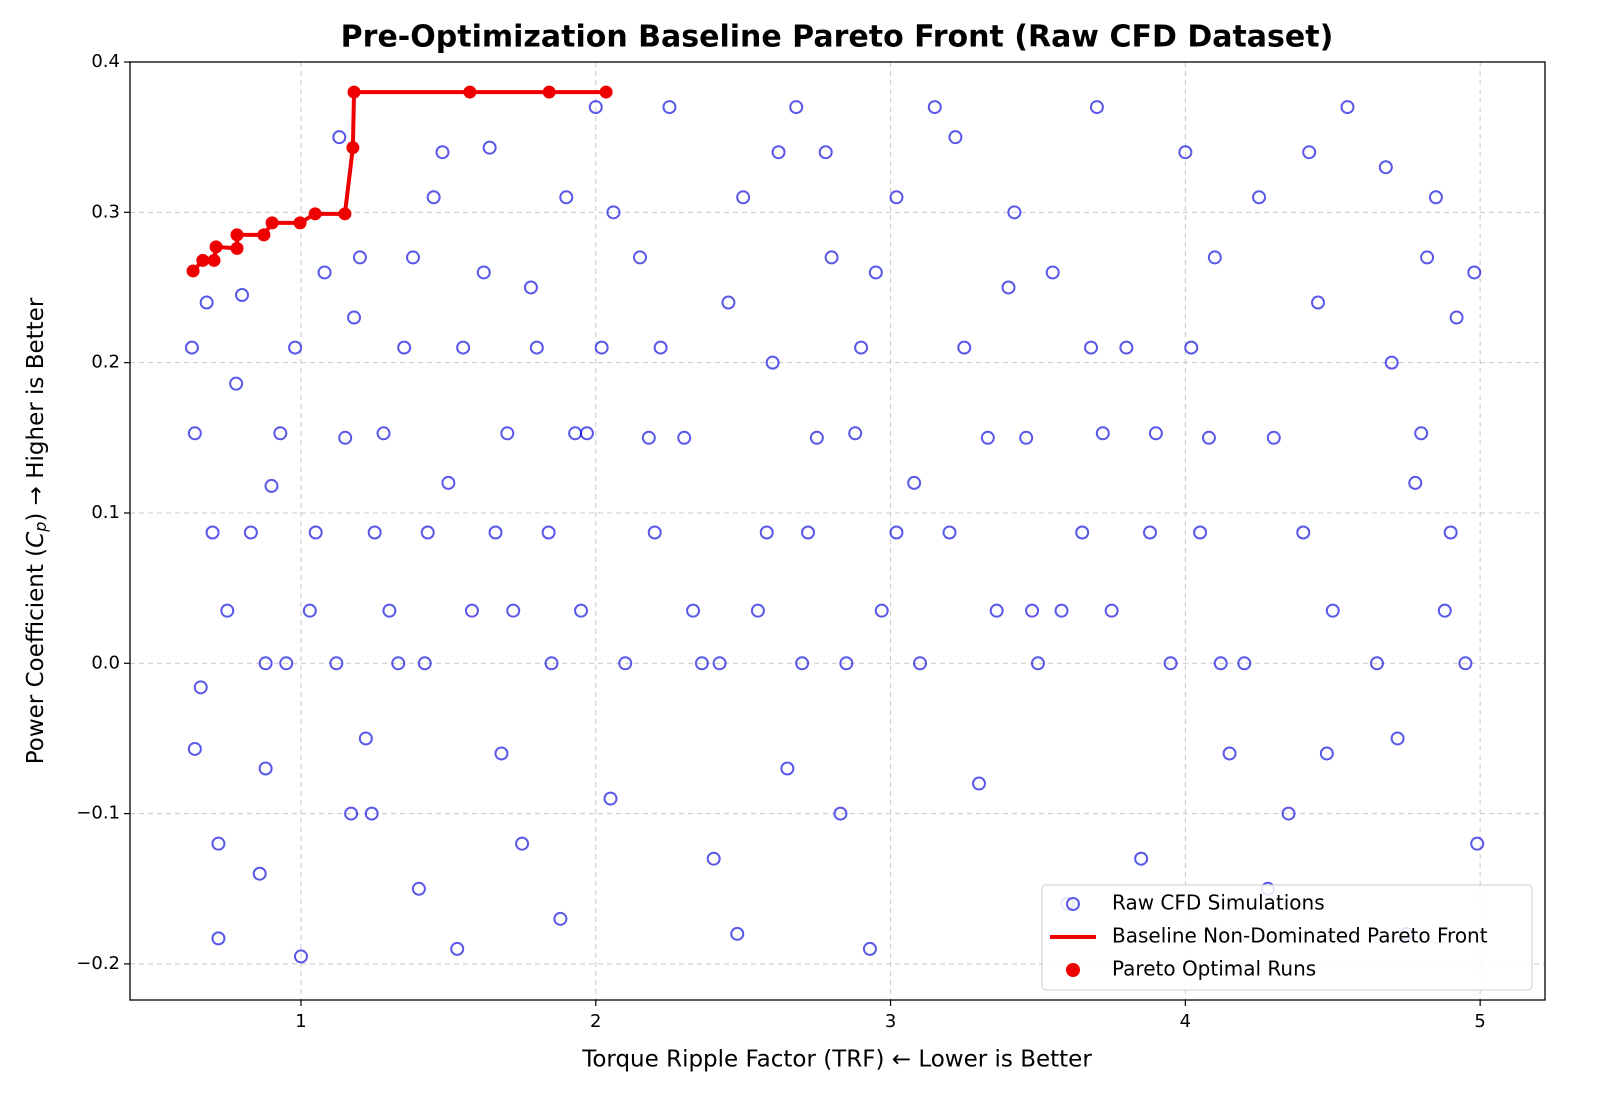 This screenshot has height=1120, width=1600. Describe the element at coordinates (98, 963) in the screenshot. I see `y-tick-label: −0.2` at that location.